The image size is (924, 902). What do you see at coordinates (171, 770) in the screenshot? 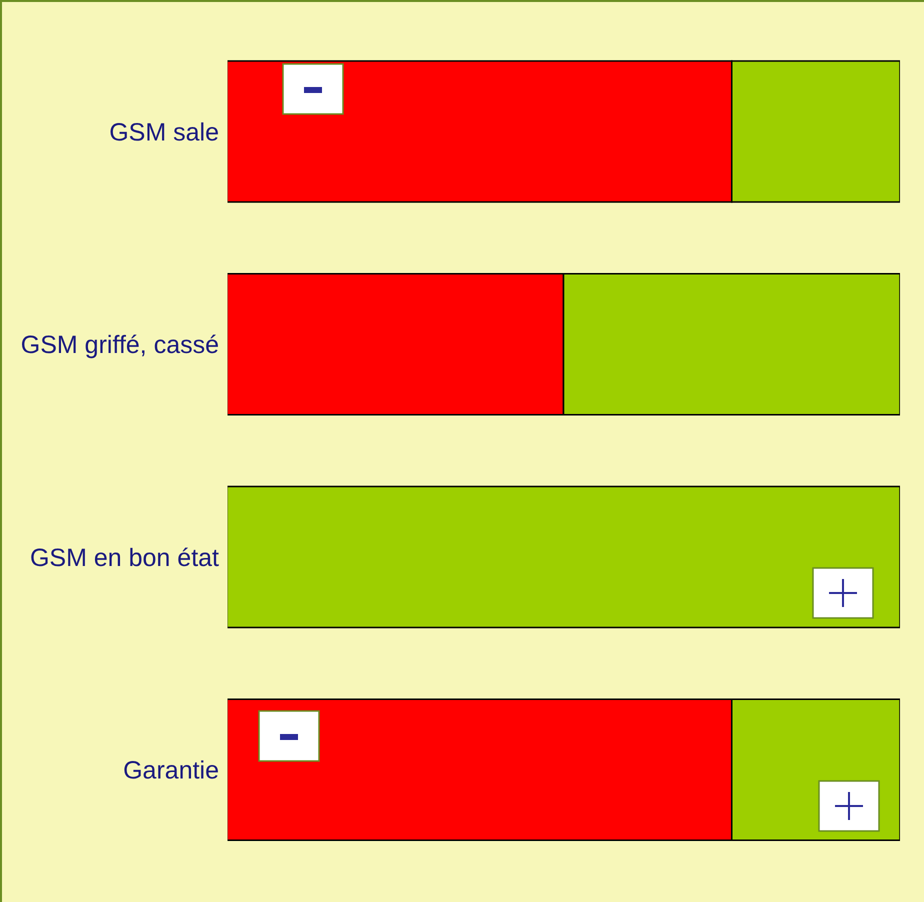
I see `y-tick-label: Garantie` at bounding box center [171, 770].